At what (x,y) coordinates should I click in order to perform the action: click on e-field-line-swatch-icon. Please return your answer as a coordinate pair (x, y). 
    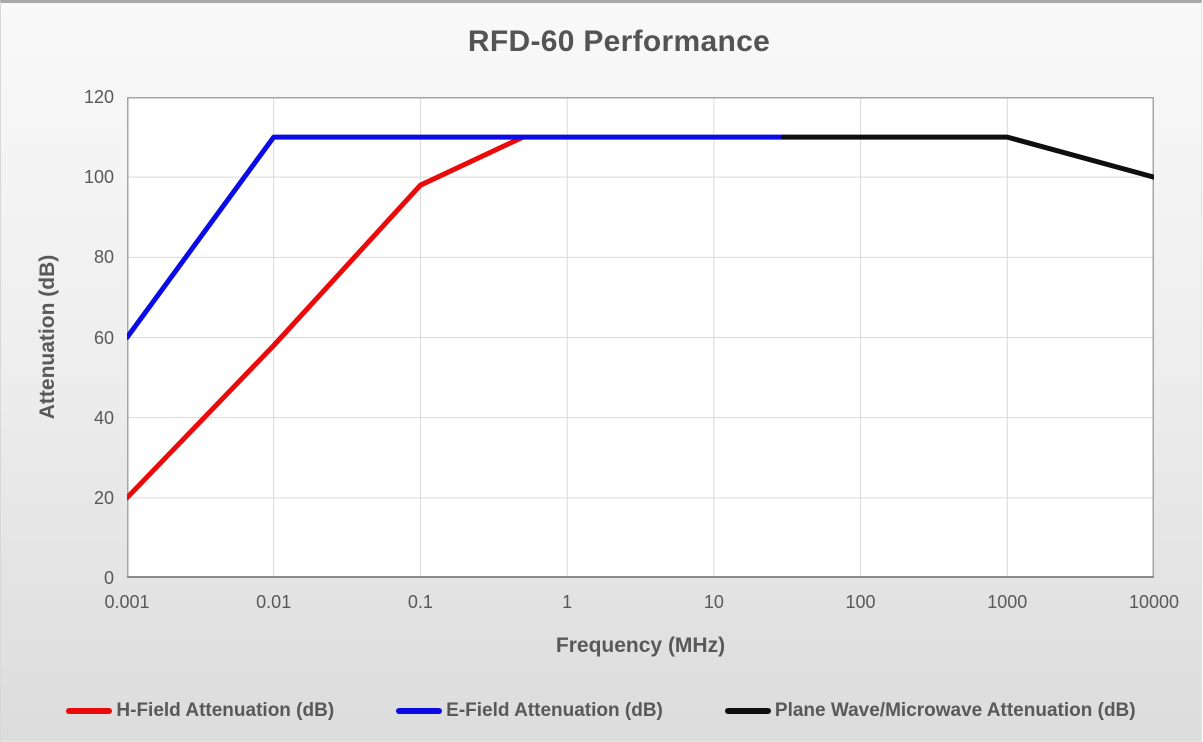
    Looking at the image, I should click on (419, 711).